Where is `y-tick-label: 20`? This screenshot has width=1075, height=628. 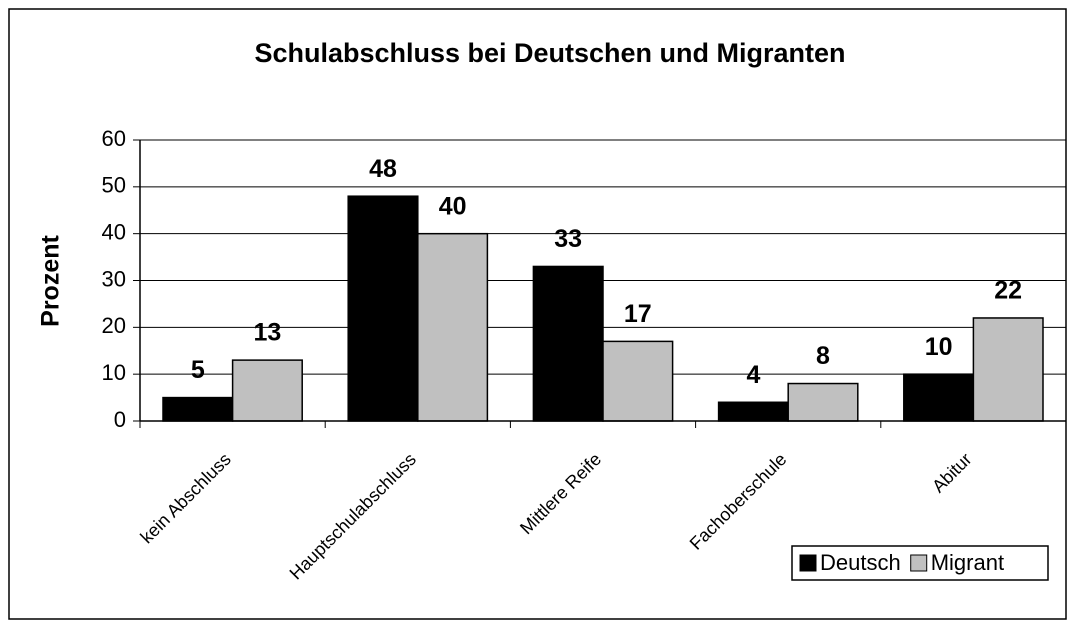 y-tick-label: 20 is located at coordinates (114, 325).